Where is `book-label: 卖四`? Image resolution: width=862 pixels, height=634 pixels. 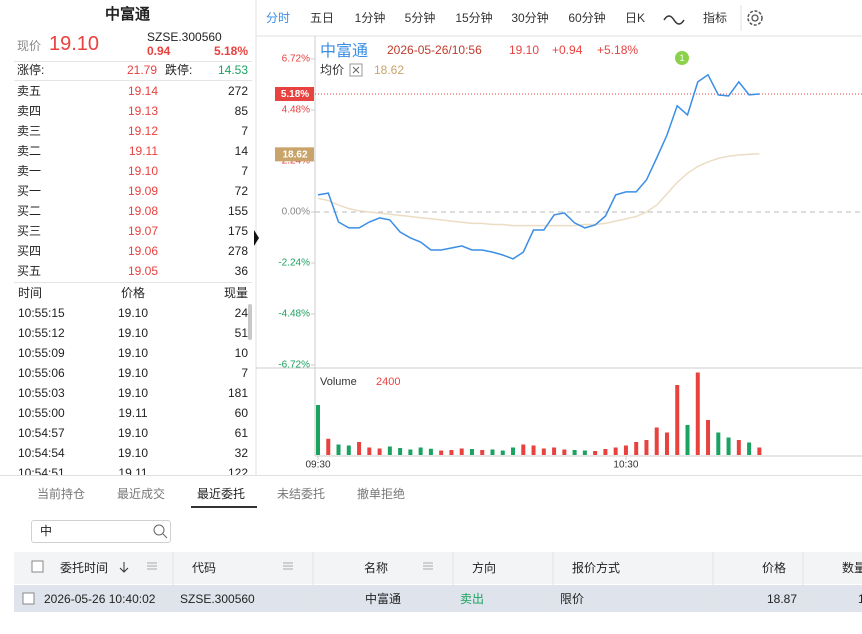
book-label: 卖四 is located at coordinates (29, 111).